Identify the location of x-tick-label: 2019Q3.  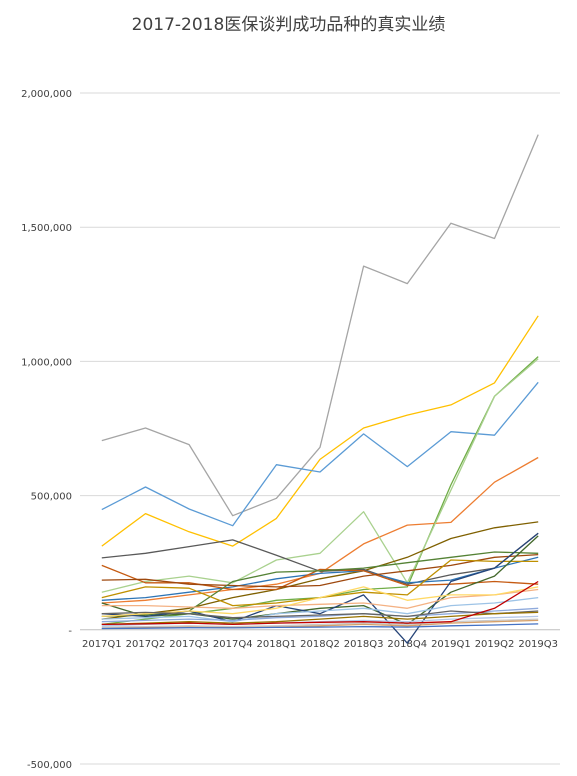
(538, 644).